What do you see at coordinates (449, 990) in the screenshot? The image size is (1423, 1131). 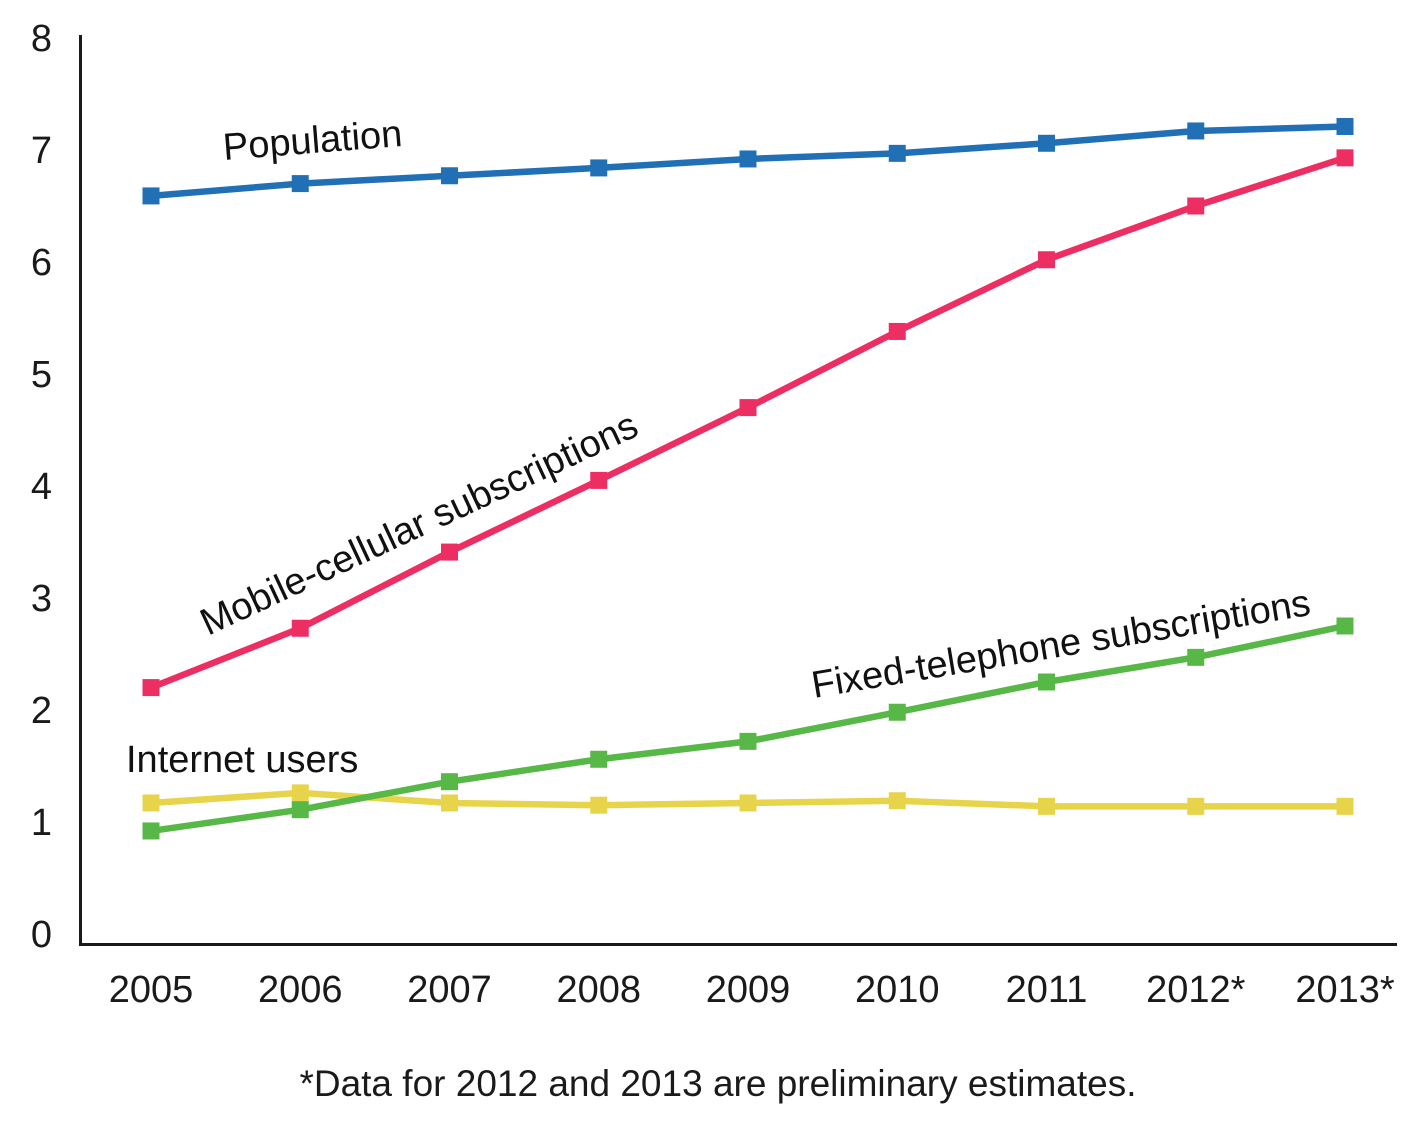 I see `x-tick-label-2007: 2007` at bounding box center [449, 990].